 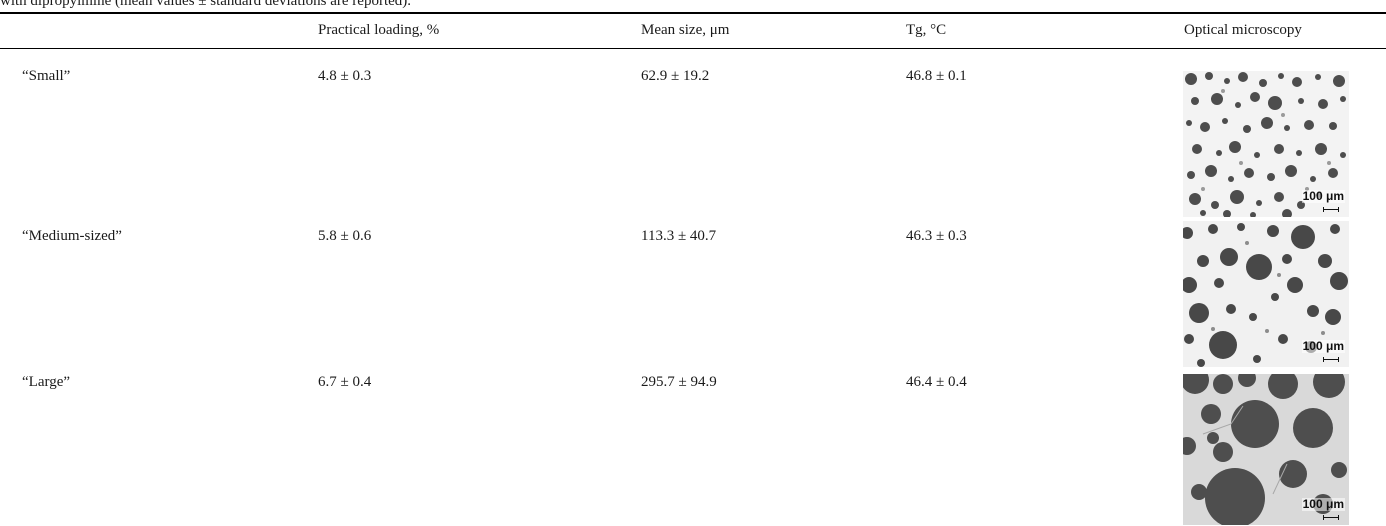 I want to click on header-rule, so click(x=693, y=48).